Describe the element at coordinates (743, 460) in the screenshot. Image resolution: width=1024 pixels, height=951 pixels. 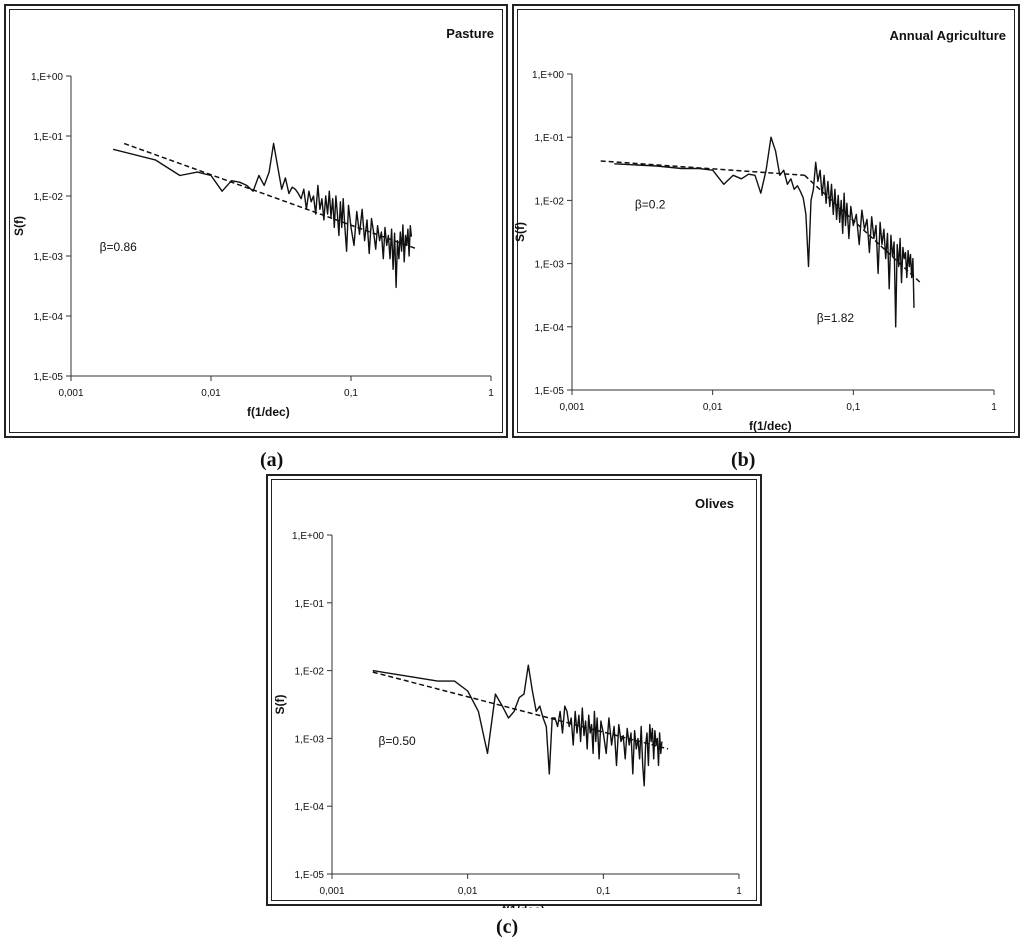
I see `caption-b: (b)` at that location.